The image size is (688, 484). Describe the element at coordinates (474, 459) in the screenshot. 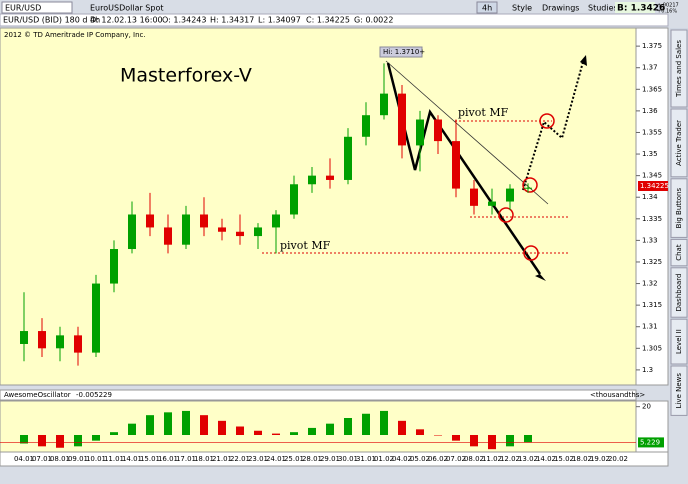

I see `x-tick-label: 08.02` at that location.